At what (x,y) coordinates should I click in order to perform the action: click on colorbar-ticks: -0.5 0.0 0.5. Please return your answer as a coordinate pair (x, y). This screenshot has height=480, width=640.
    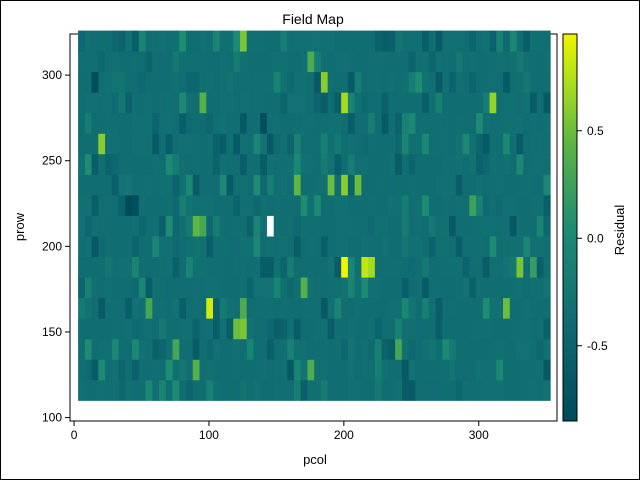
    Looking at the image, I should click on (592, 238).